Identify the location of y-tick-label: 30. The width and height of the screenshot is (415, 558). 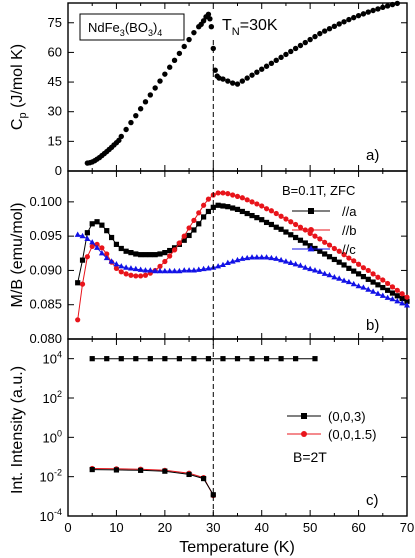
(55, 111).